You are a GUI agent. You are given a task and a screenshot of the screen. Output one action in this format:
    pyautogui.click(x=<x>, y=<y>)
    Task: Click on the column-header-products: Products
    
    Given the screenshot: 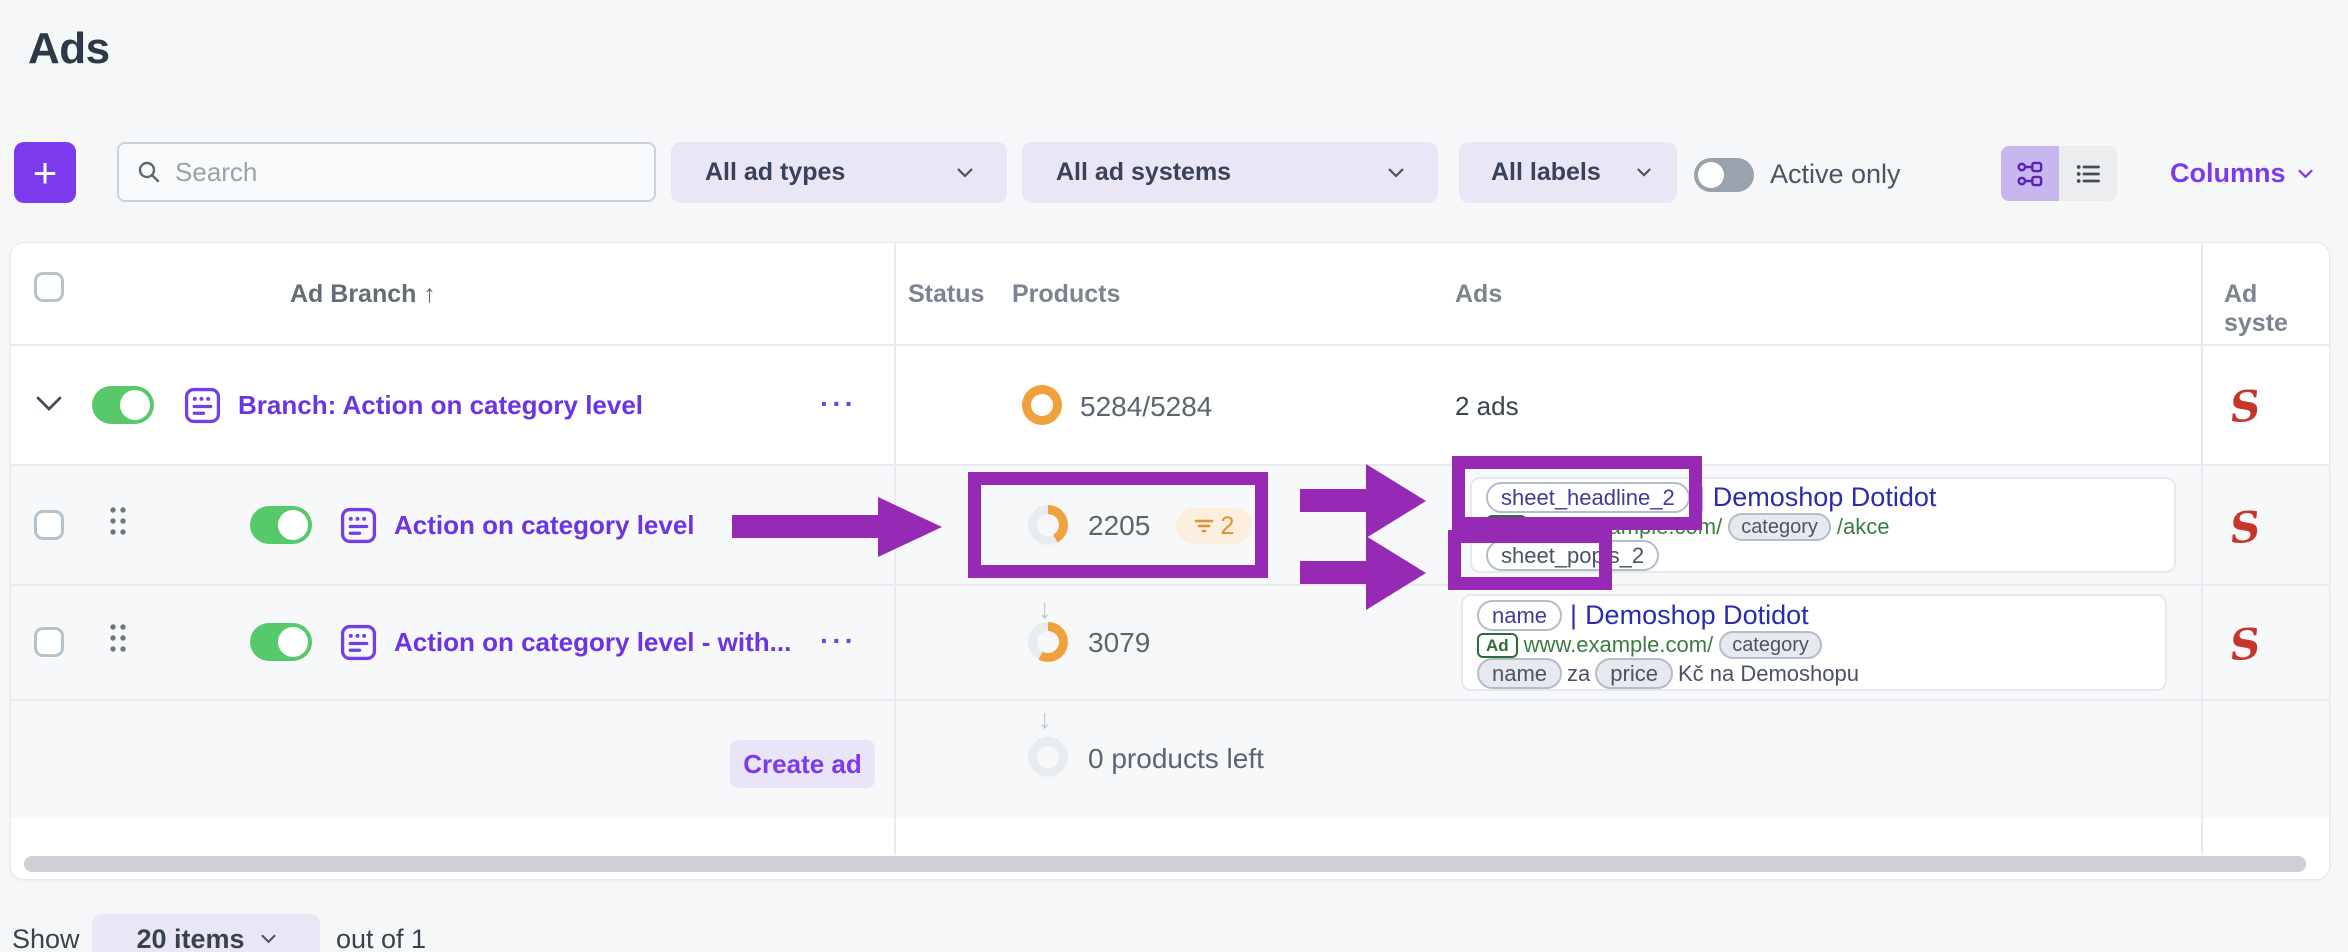 What is the action you would take?
    pyautogui.click(x=1066, y=294)
    